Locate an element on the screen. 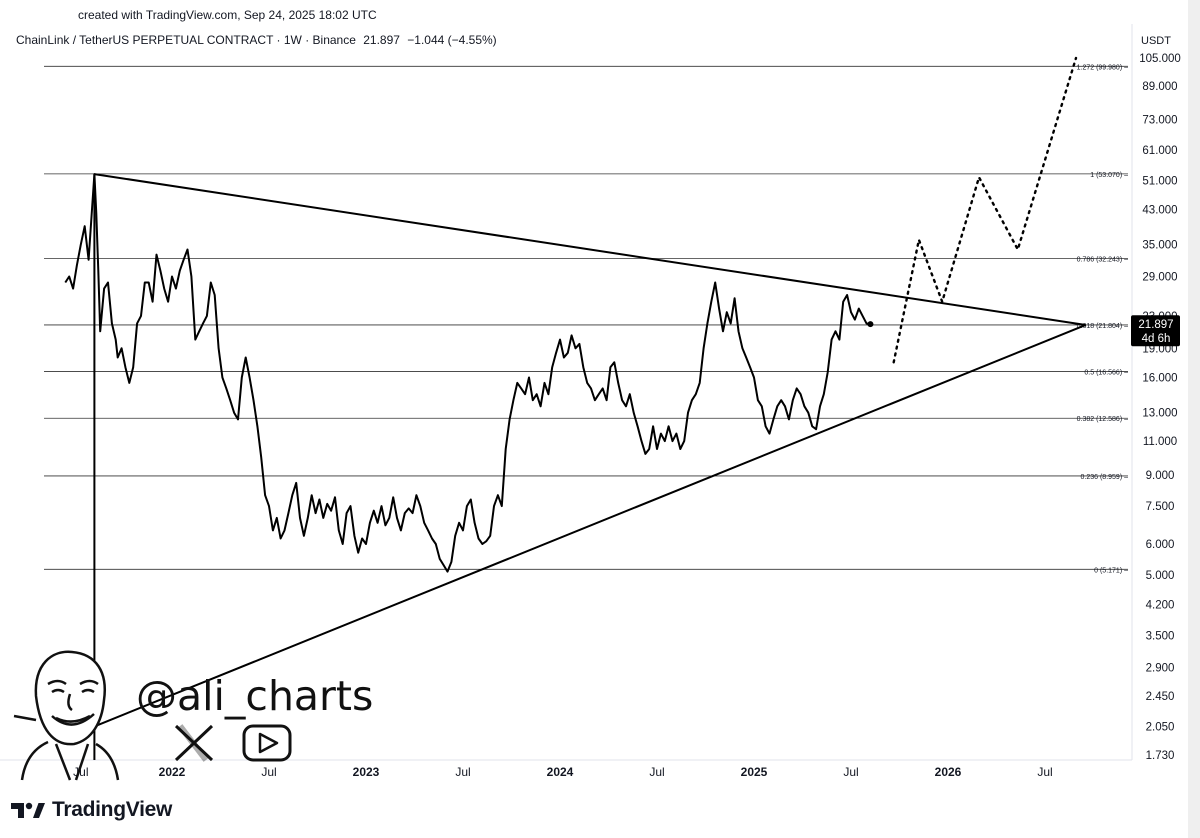 The image size is (1200, 838). tradingview-logo-icon is located at coordinates (28, 810).